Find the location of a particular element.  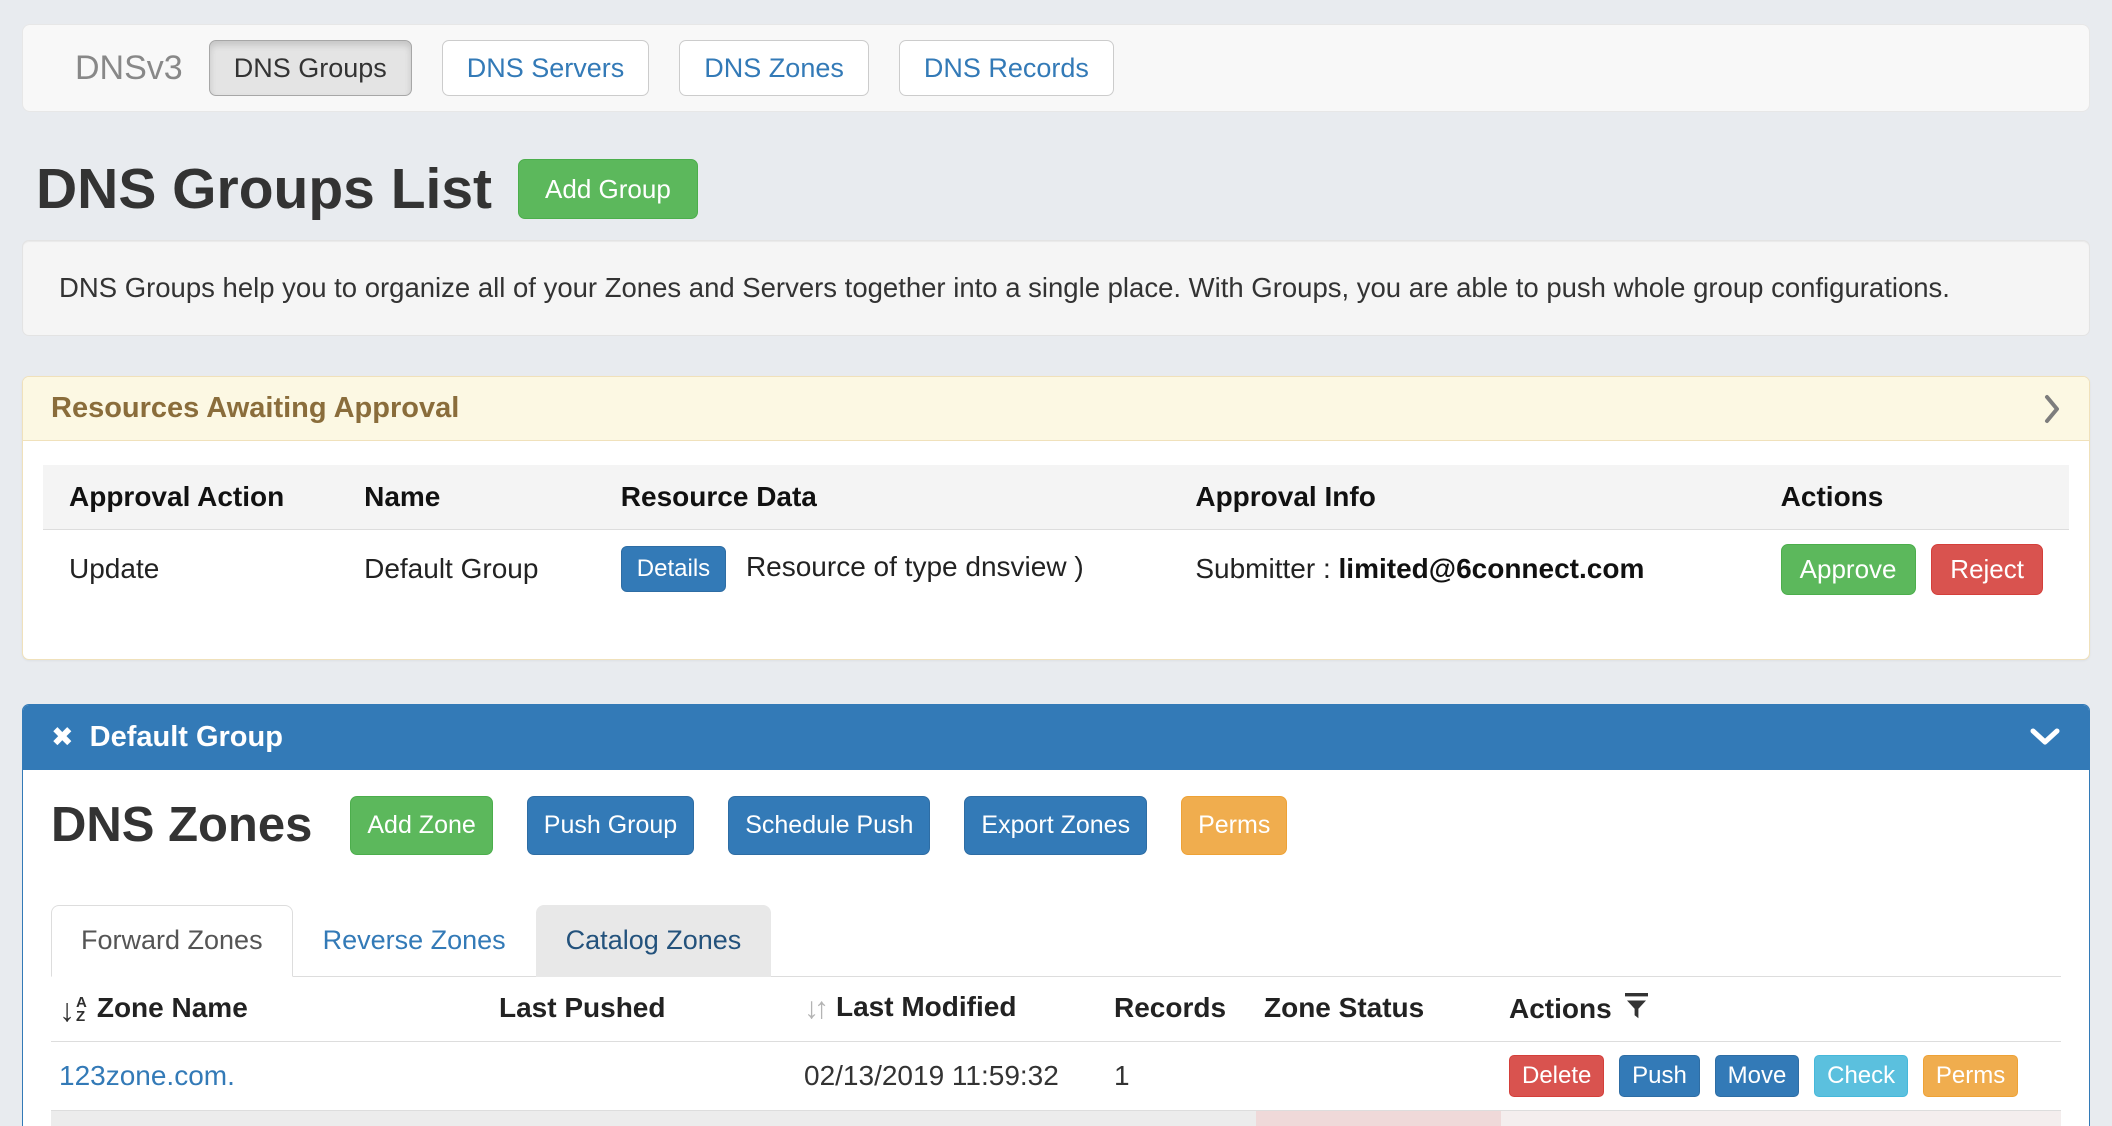

chevron-right-icon is located at coordinates (2052, 408).